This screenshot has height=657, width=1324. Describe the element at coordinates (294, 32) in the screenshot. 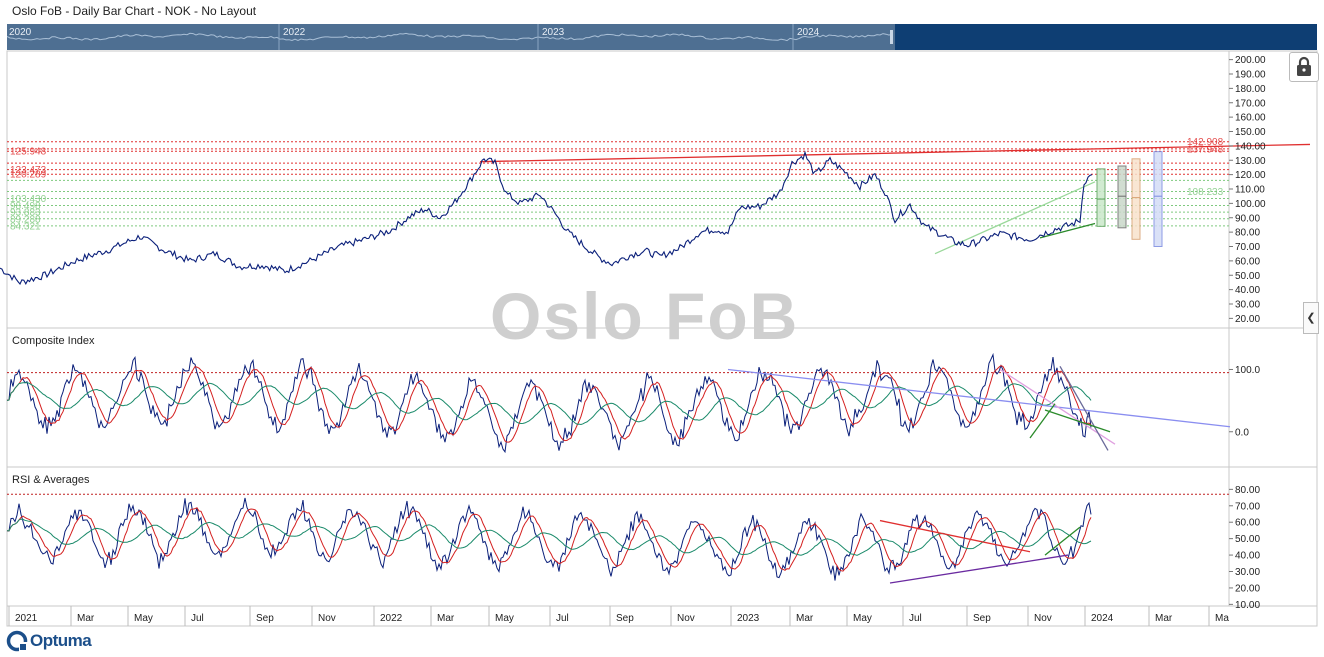

I see `overview-year-label: 2022` at that location.